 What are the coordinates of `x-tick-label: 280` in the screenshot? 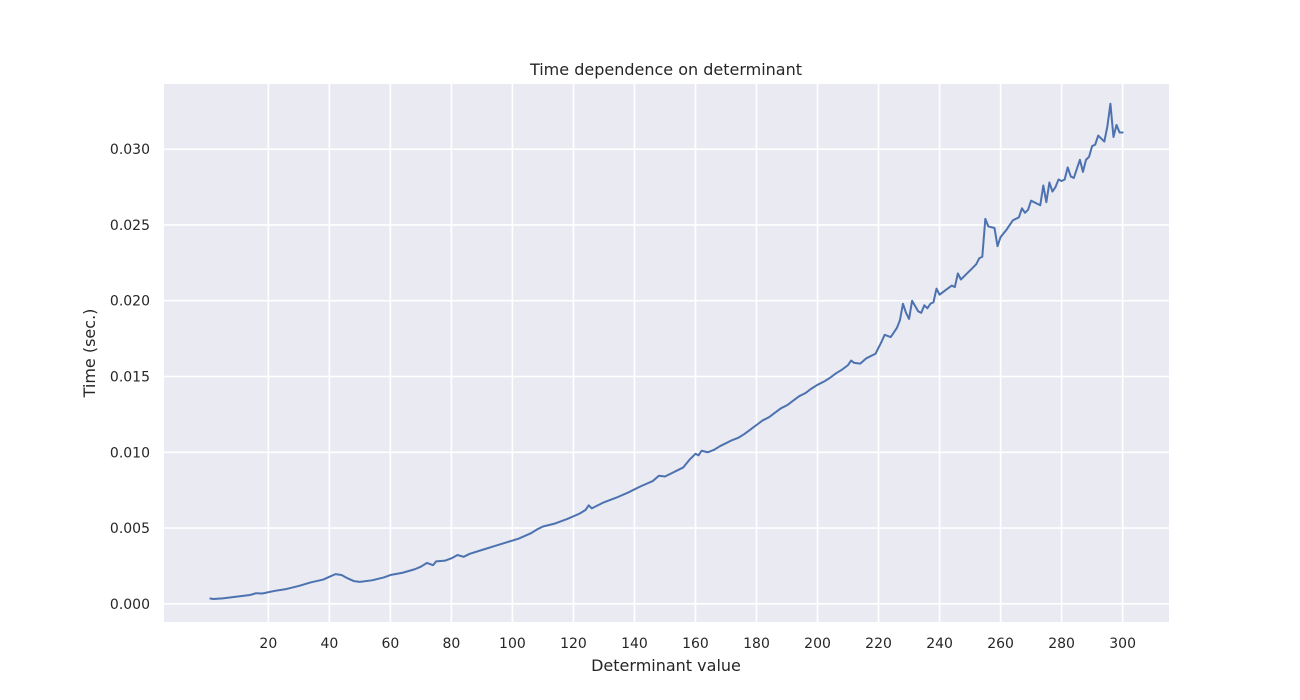 It's located at (1061, 644).